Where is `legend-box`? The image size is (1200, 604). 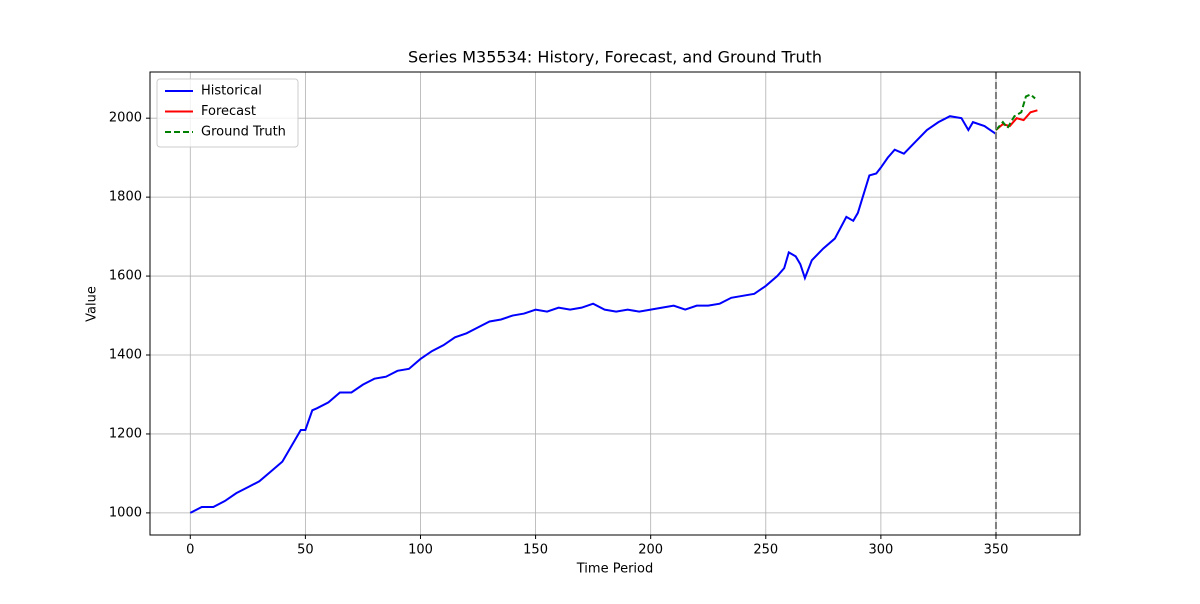
legend-box is located at coordinates (227, 113).